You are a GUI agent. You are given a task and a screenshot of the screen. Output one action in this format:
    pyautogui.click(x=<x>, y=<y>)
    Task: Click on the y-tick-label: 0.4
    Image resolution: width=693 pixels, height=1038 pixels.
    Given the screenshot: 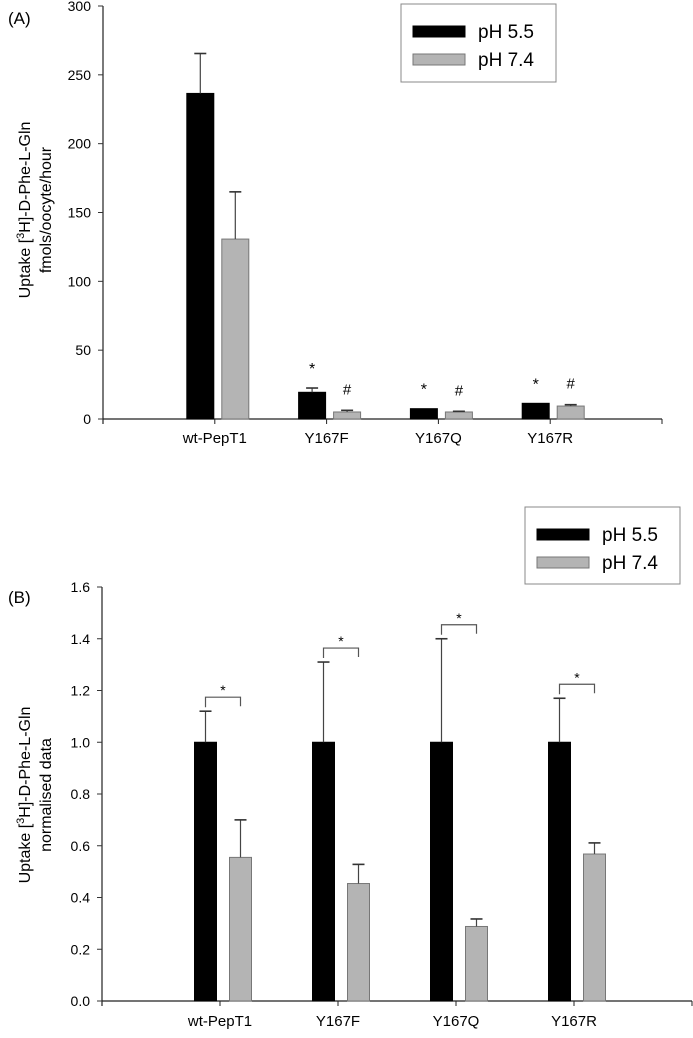 What is the action you would take?
    pyautogui.click(x=81, y=898)
    